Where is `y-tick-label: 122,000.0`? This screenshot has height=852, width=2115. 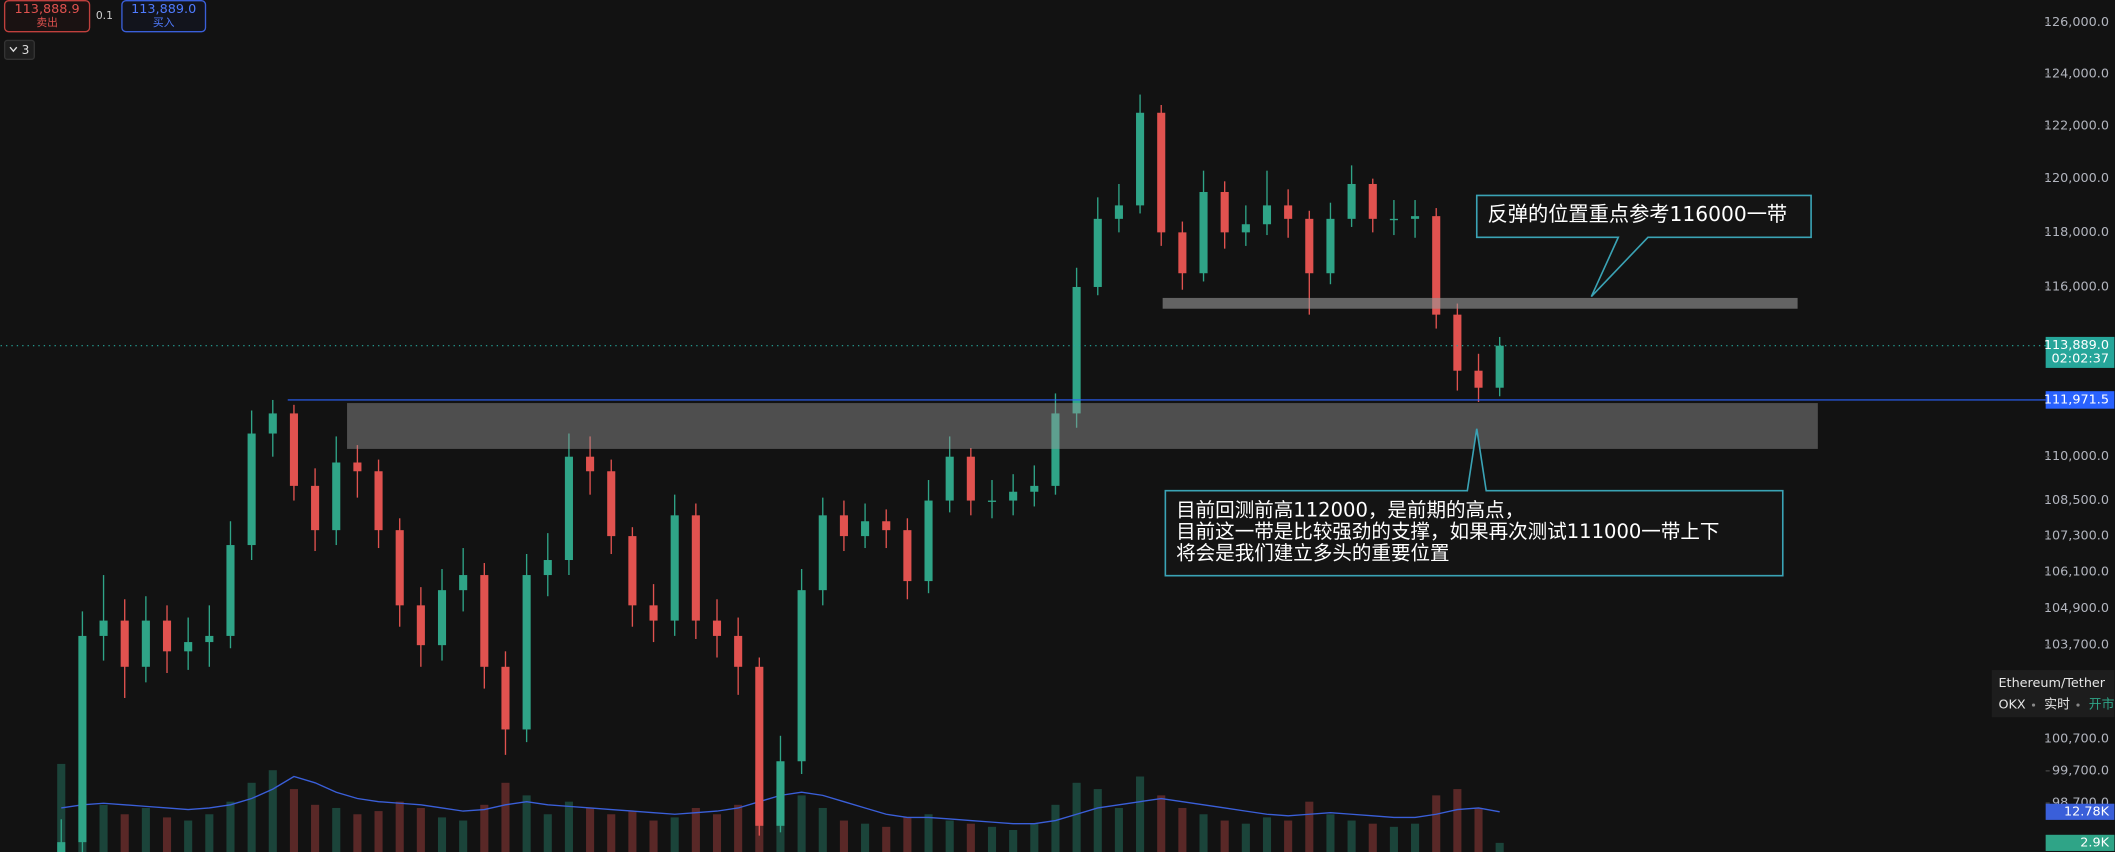 y-tick-label: 122,000.0 is located at coordinates (2076, 125).